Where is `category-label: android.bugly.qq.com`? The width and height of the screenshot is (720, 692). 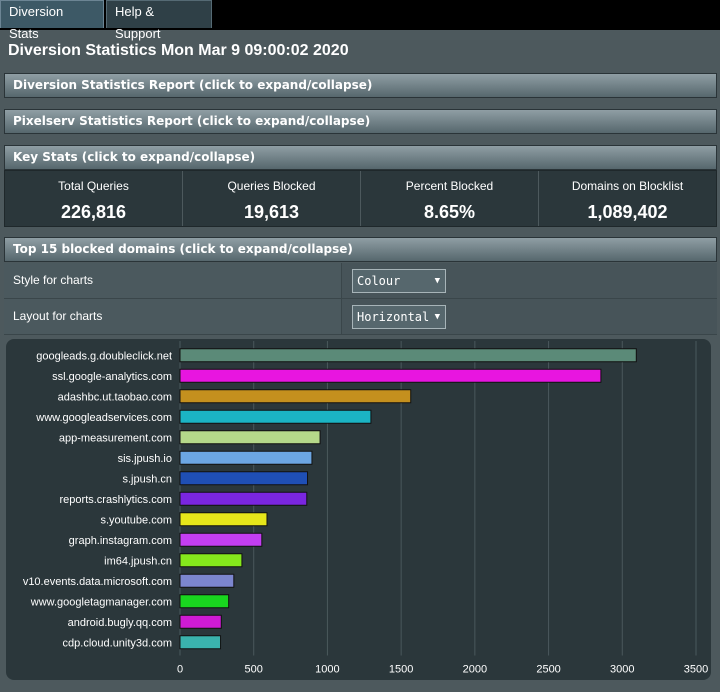 category-label: android.bugly.qq.com is located at coordinates (120, 623).